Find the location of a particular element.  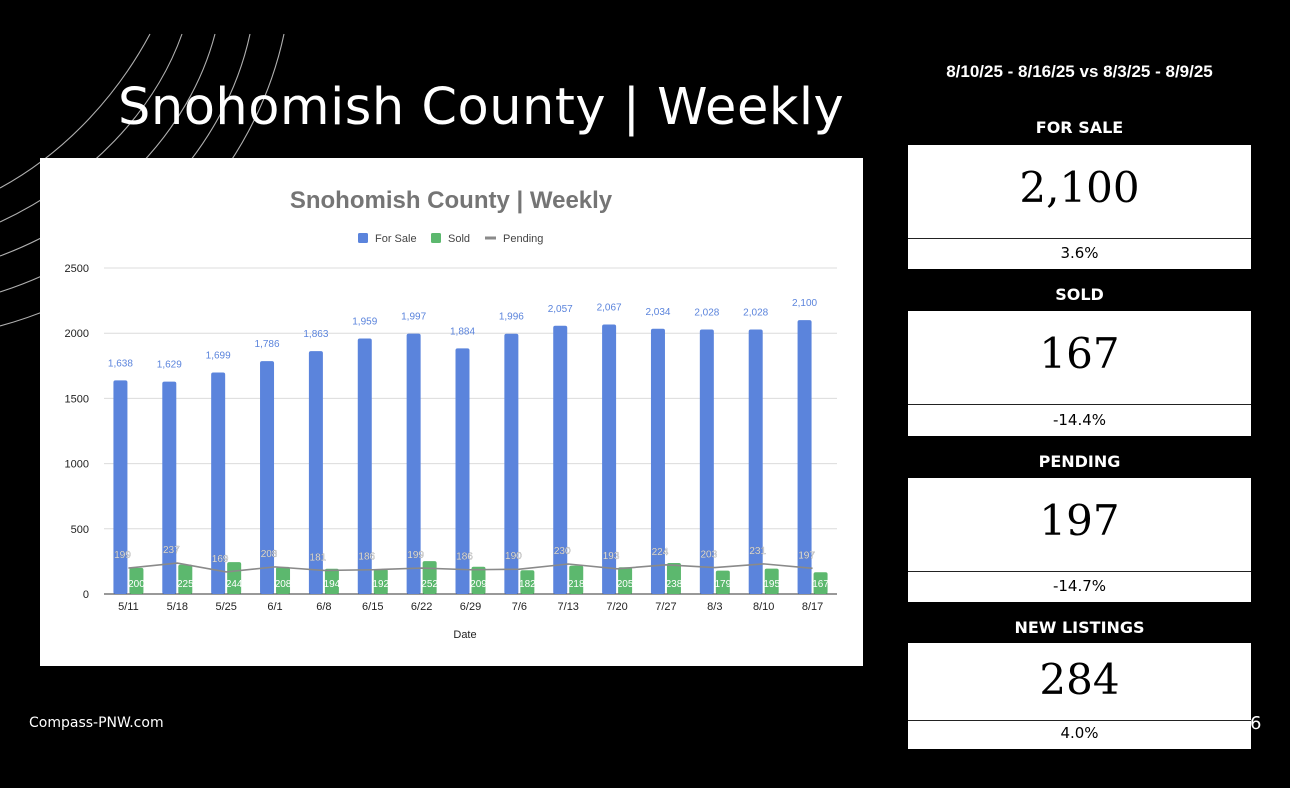

y-tick-label: 500 is located at coordinates (80, 530).